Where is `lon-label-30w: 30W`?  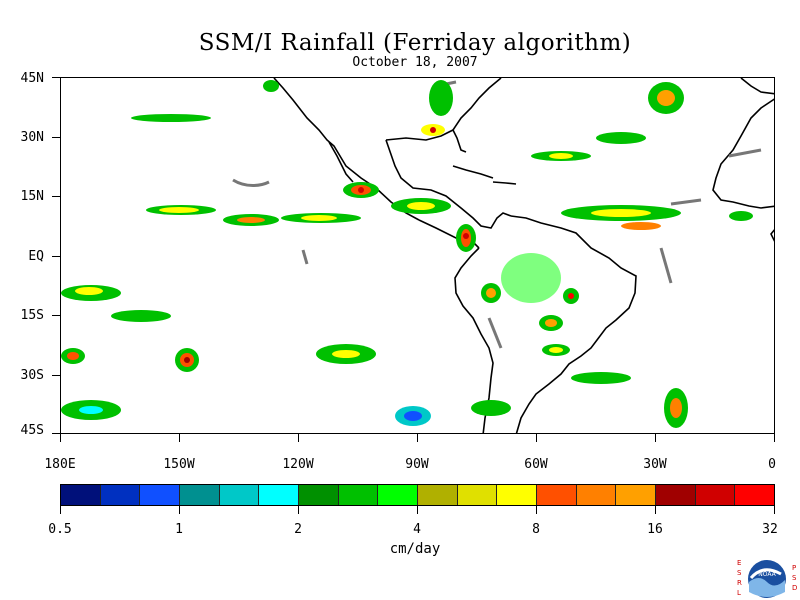
lon-label-30w: 30W is located at coordinates (655, 464).